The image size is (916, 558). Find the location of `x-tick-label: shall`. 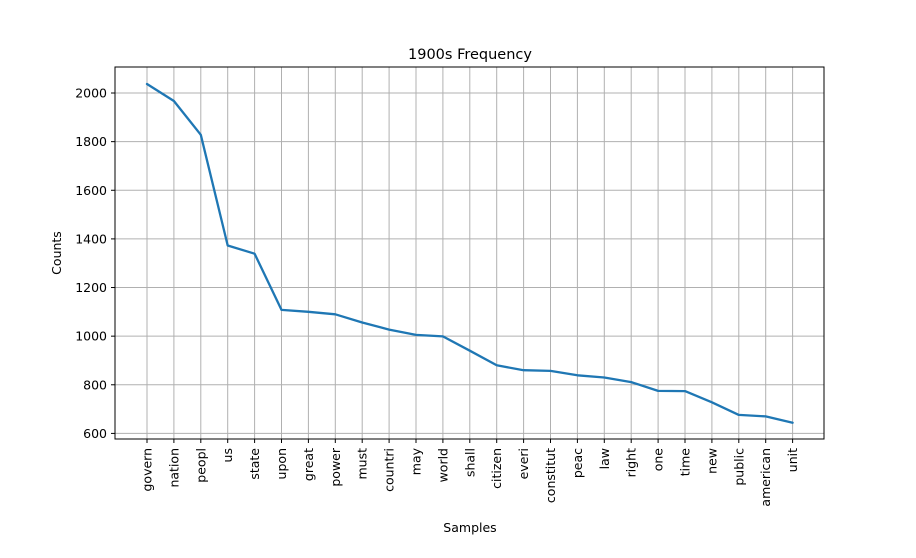

x-tick-label: shall is located at coordinates (469, 462).